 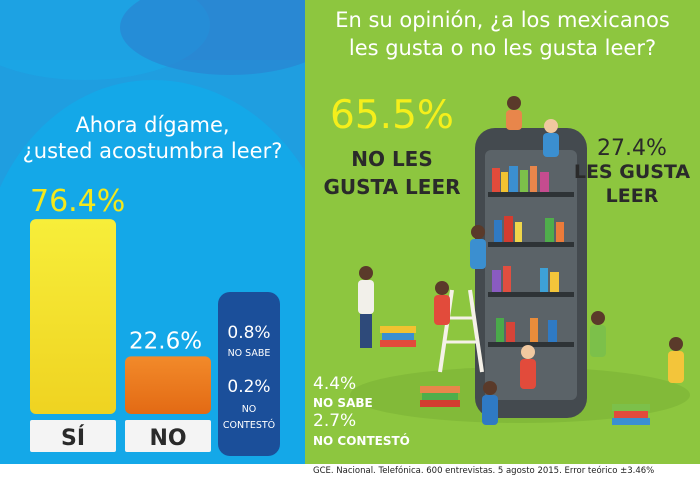 I want to click on category-label-box-no, so click(x=168, y=436).